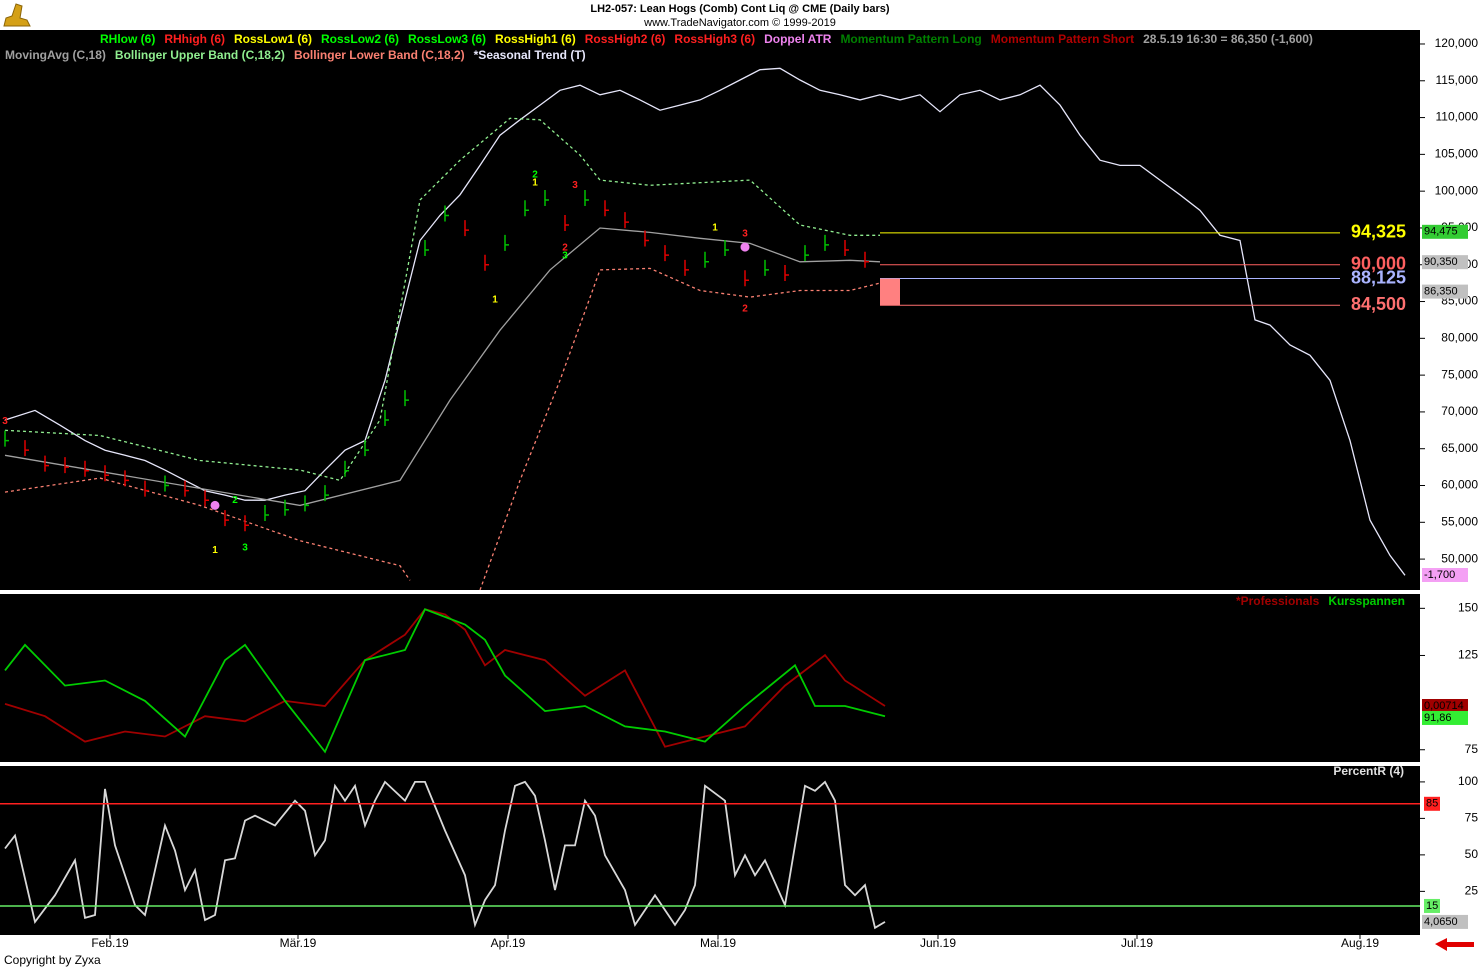  What do you see at coordinates (1472, 854) in the screenshot?
I see `y-tick-label: 50` at bounding box center [1472, 854].